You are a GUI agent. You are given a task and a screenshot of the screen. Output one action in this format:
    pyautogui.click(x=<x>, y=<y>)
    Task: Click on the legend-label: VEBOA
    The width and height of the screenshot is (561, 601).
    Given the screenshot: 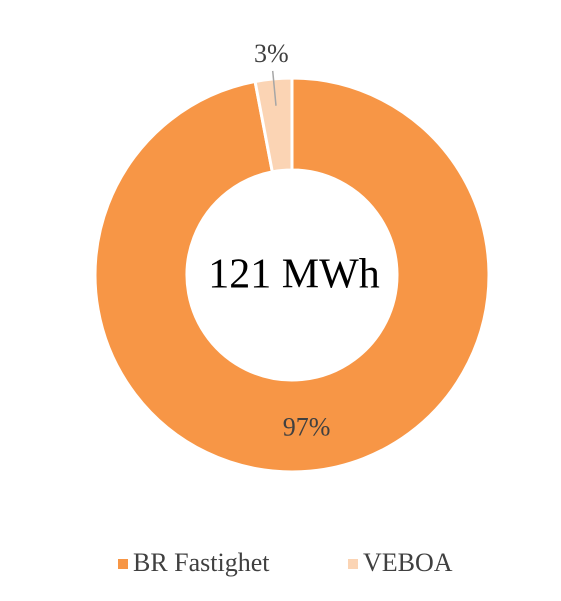 What is the action you would take?
    pyautogui.click(x=408, y=562)
    